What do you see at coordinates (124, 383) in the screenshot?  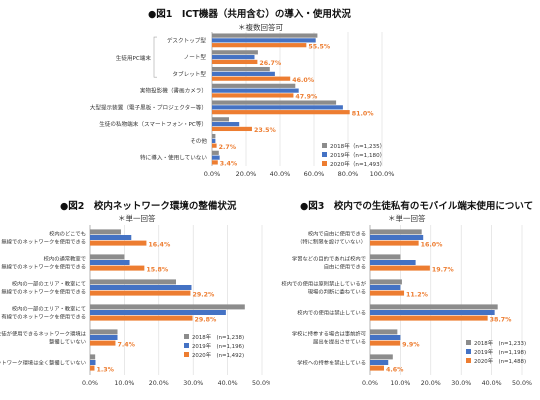 I see `chart2-tick-label: 10.0%` at bounding box center [124, 383].